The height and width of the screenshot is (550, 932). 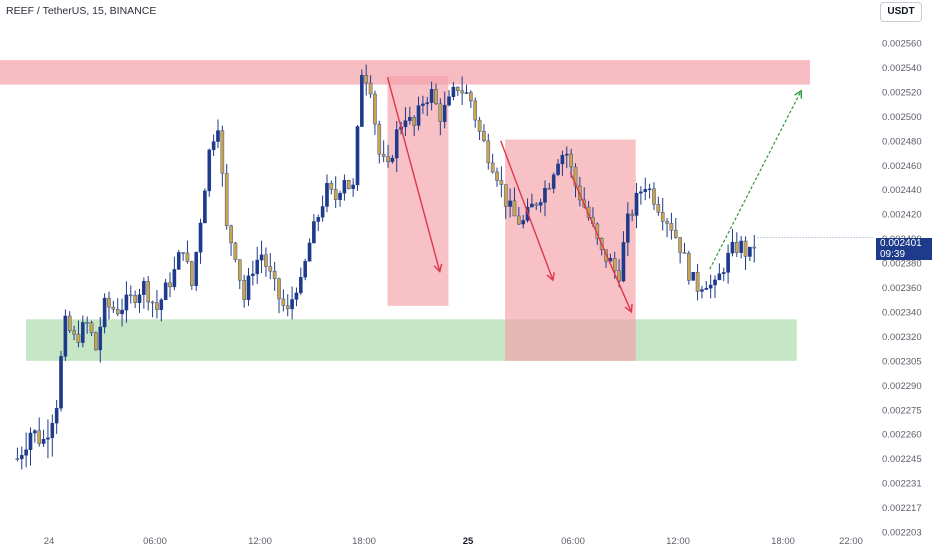 What do you see at coordinates (902, 264) in the screenshot?
I see `y-tick-label: 0.002380` at bounding box center [902, 264].